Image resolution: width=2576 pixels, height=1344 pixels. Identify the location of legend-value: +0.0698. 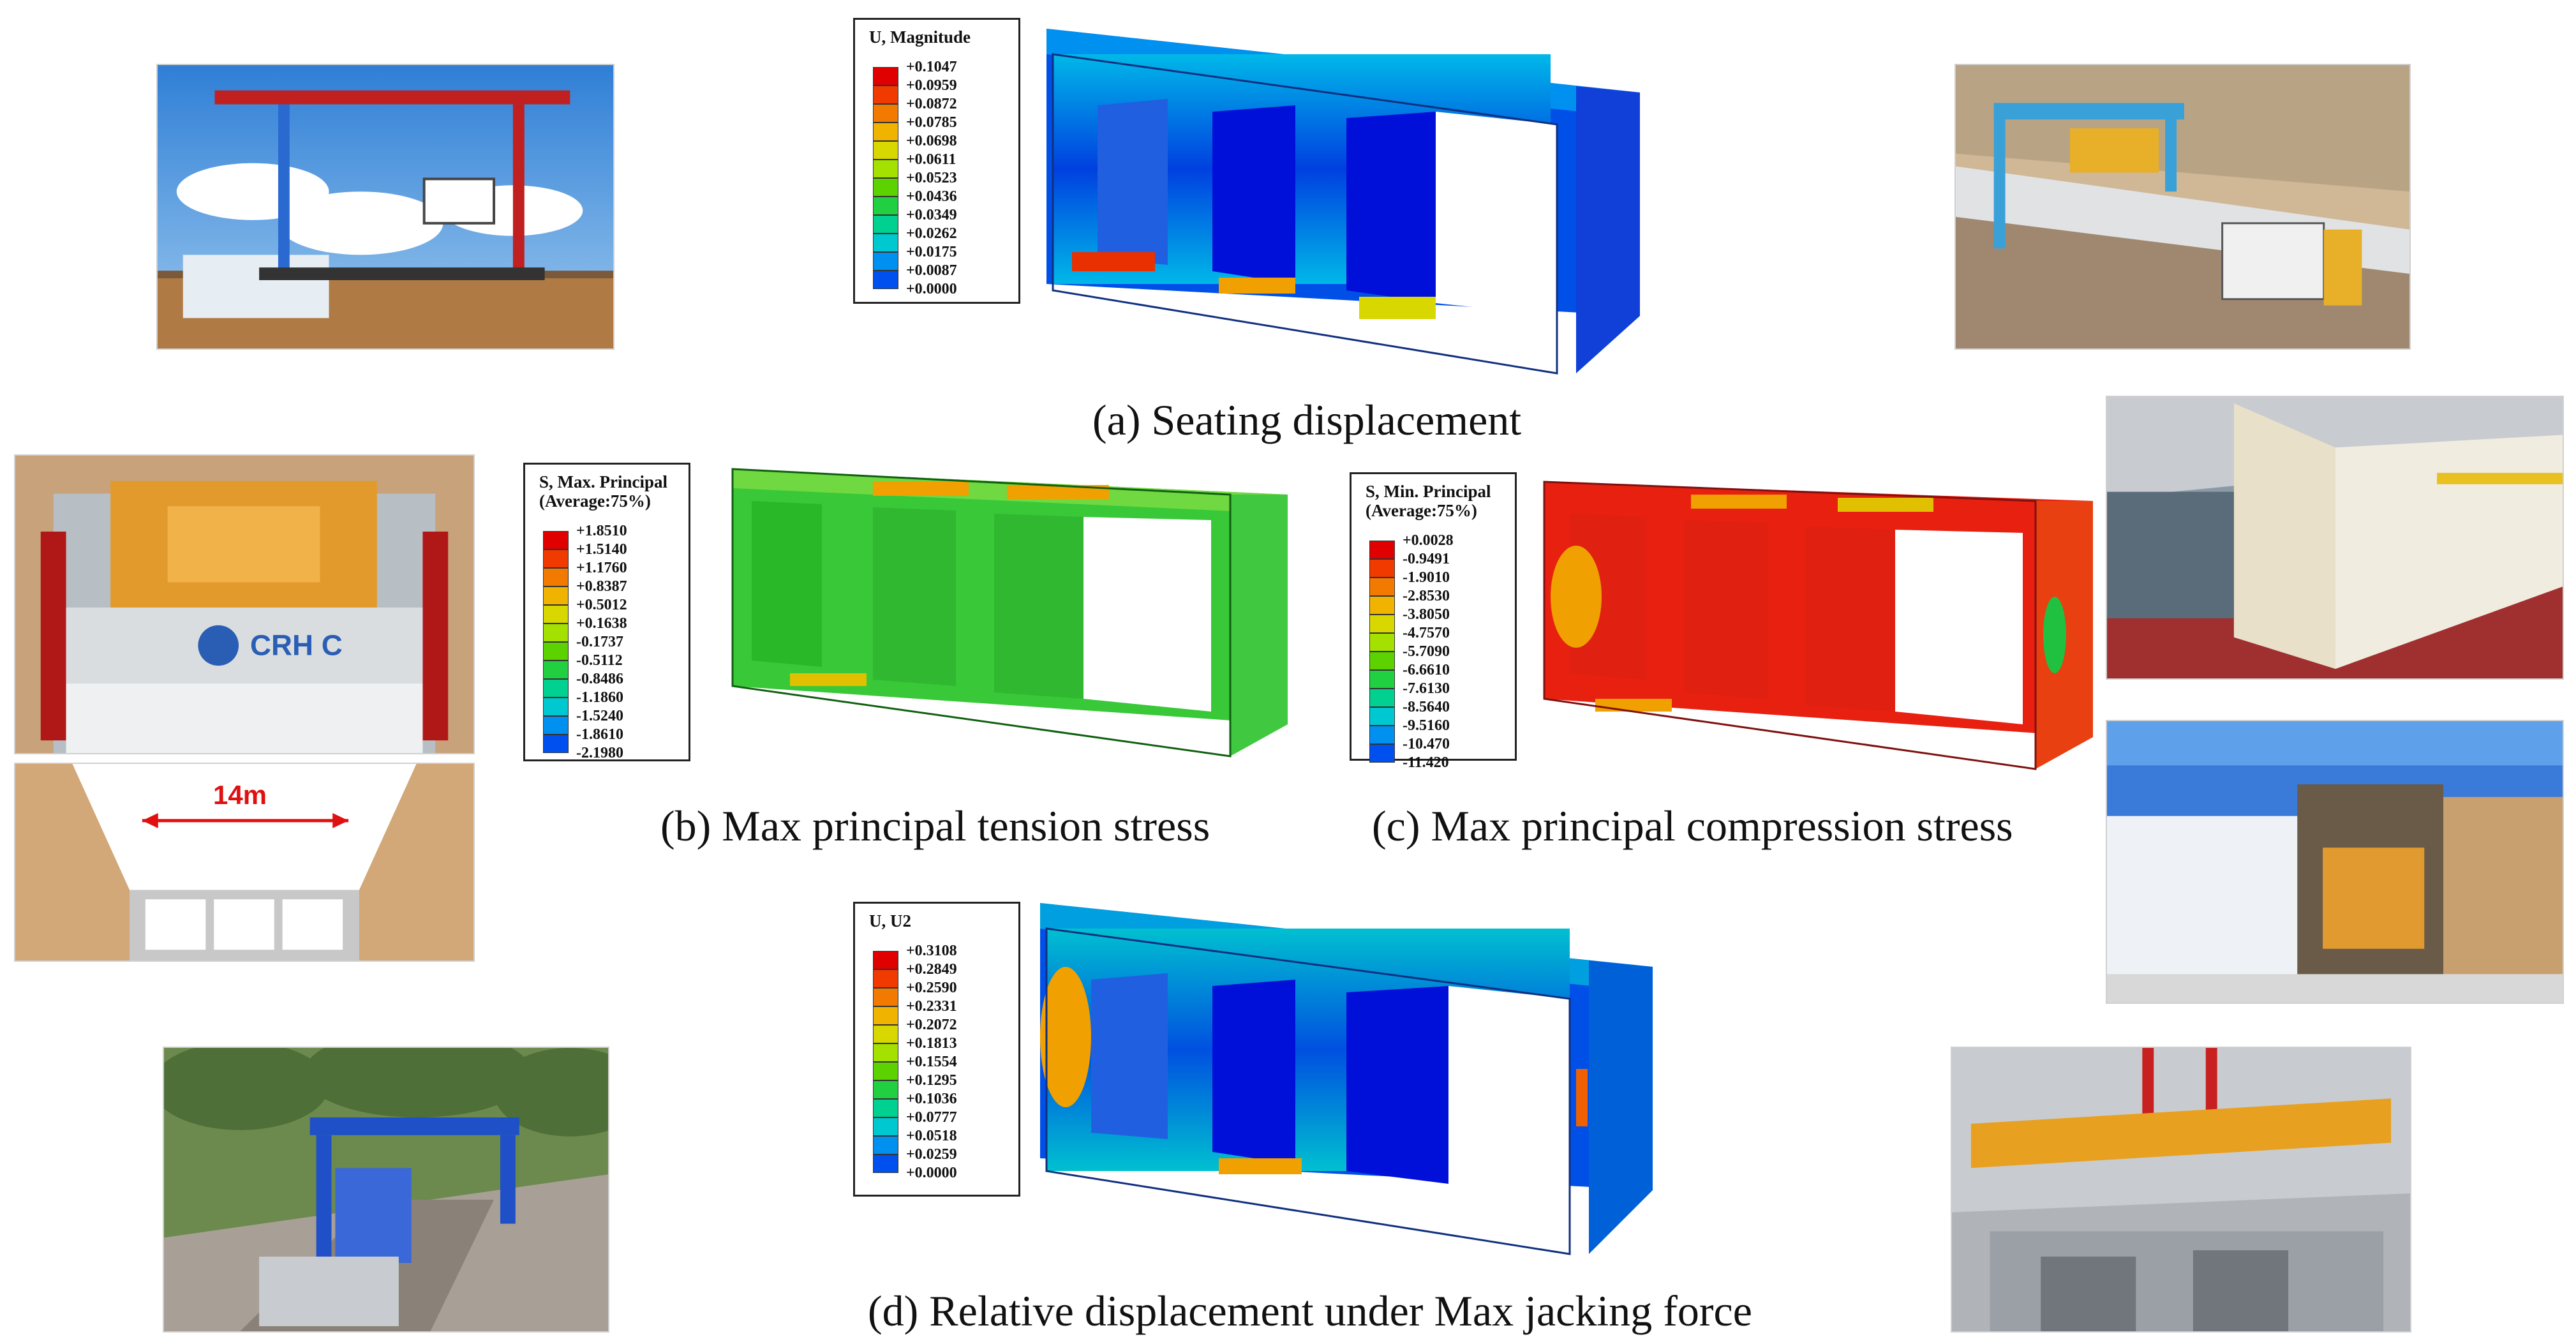
(931, 141).